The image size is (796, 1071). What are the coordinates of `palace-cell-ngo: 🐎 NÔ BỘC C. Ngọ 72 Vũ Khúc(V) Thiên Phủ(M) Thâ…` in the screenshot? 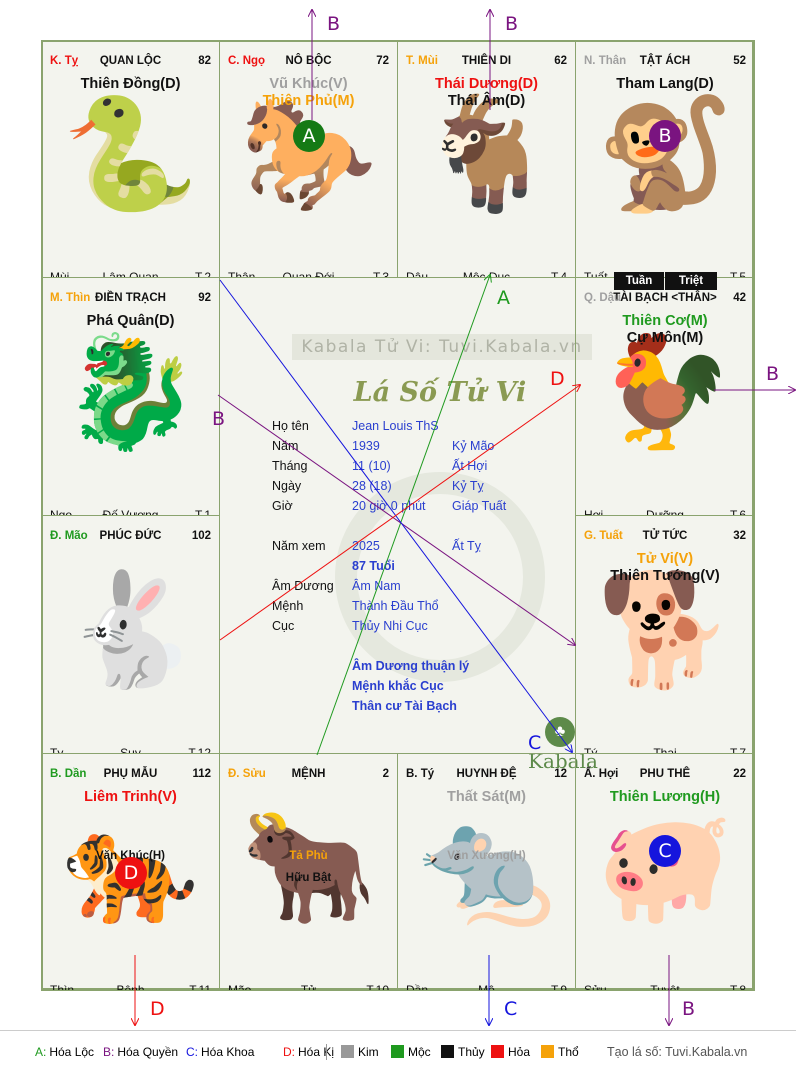 It's located at (308, 159).